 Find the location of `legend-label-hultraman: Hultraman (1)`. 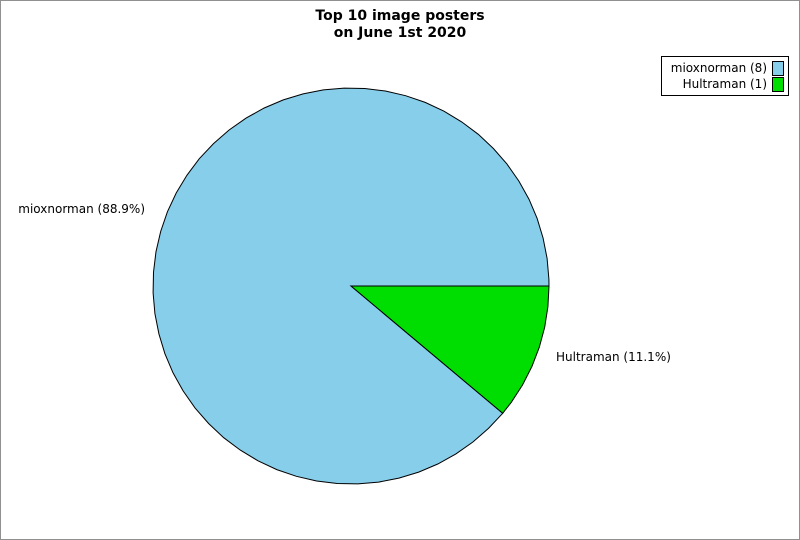

legend-label-hultraman: Hultraman (1) is located at coordinates (724, 84).